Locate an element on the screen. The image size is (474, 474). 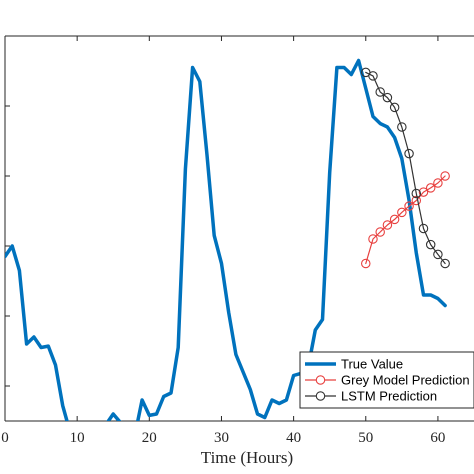
x-tick-label: 60 is located at coordinates (437, 438).